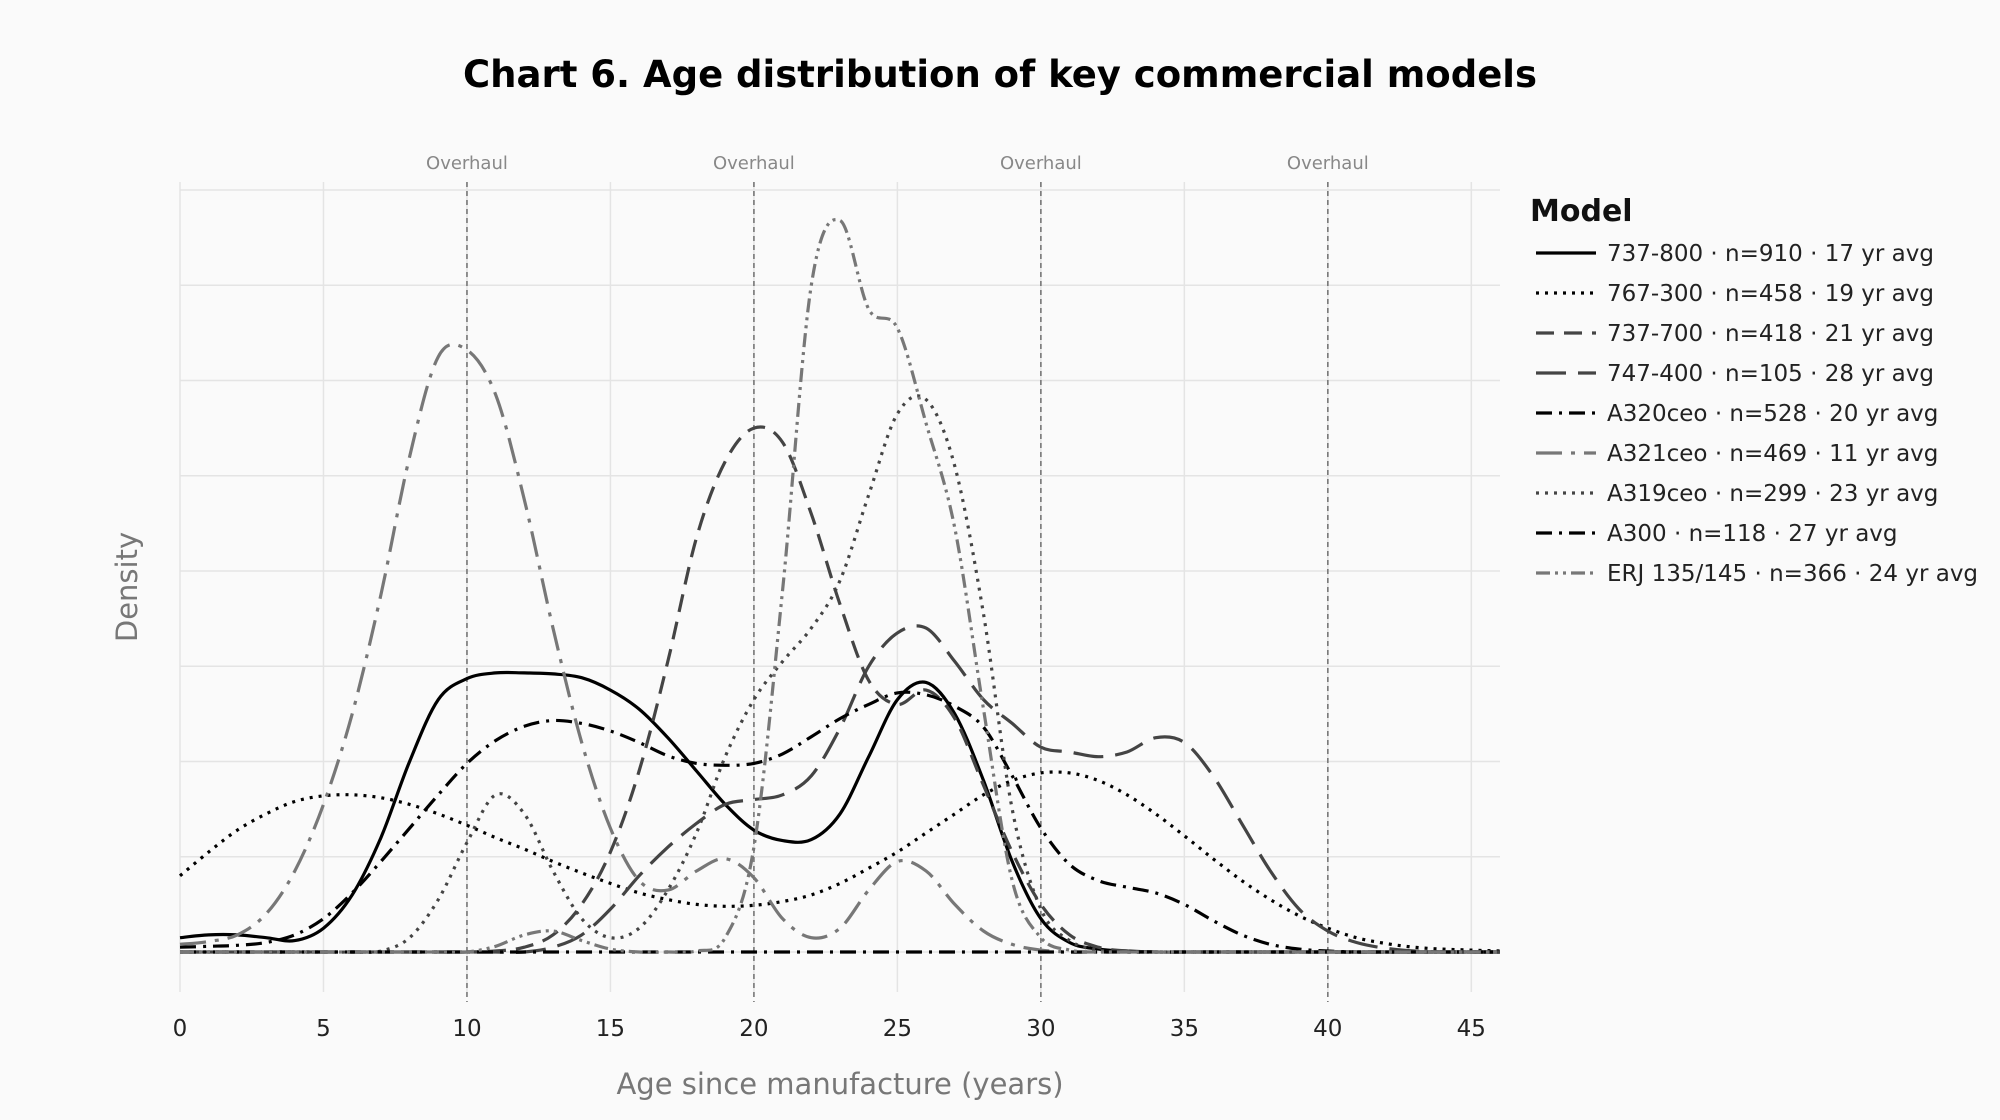 The height and width of the screenshot is (1120, 2000). Describe the element at coordinates (610, 1029) in the screenshot. I see `x-tick-label: 15` at that location.